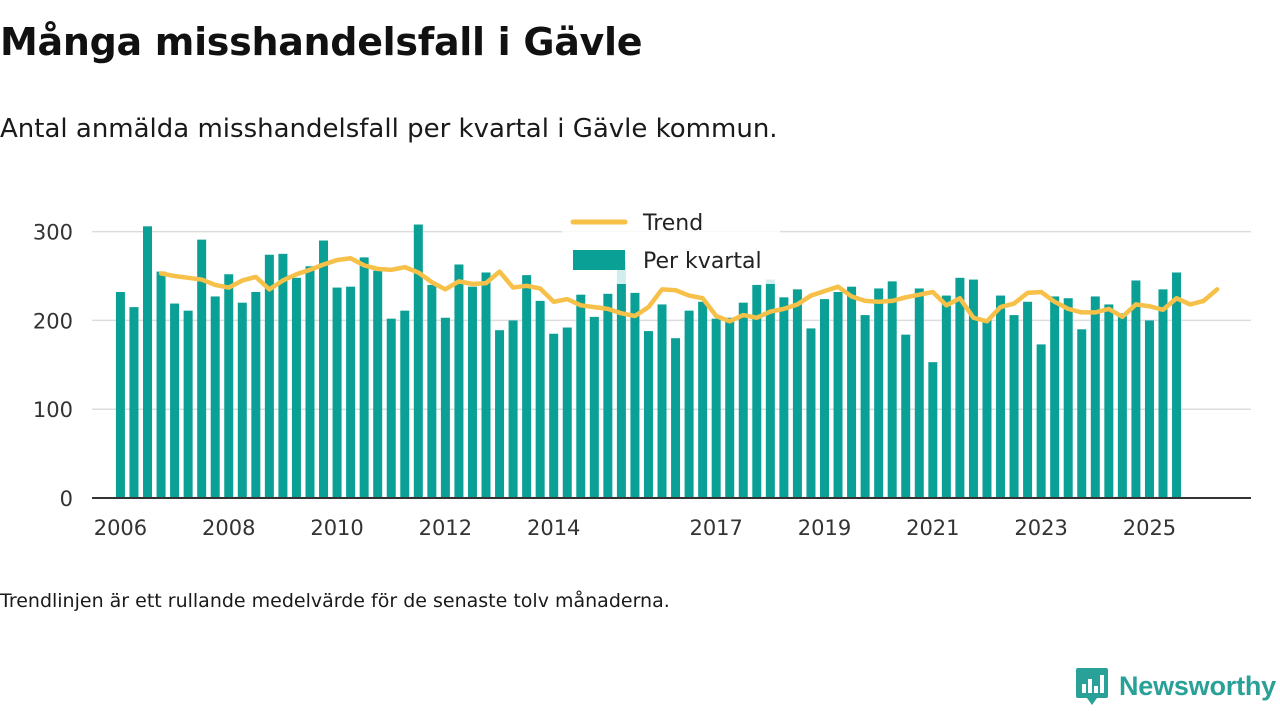 The image size is (1280, 720). Describe the element at coordinates (553, 528) in the screenshot. I see `x-tick-label: 2014` at that location.